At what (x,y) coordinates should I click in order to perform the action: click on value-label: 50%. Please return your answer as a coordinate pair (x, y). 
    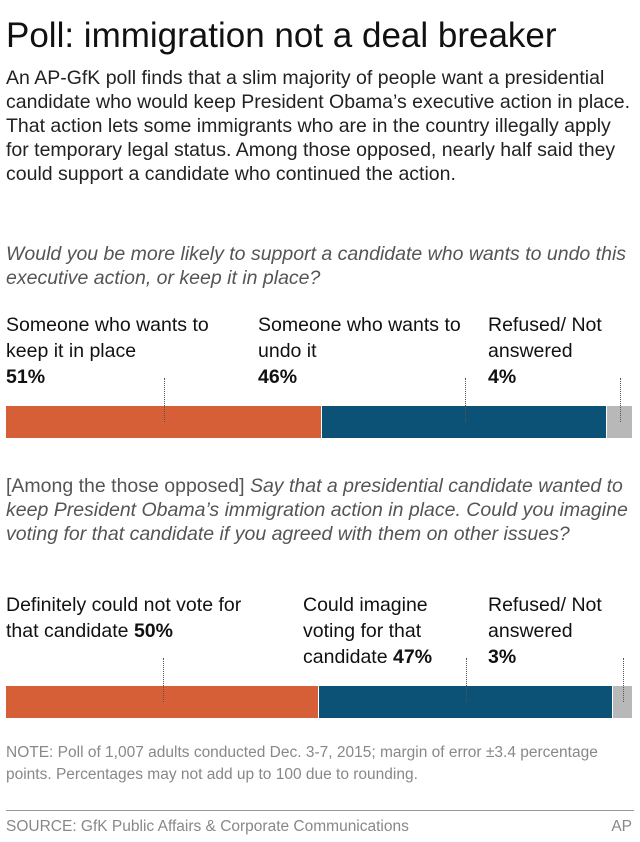
    Looking at the image, I should click on (153, 631).